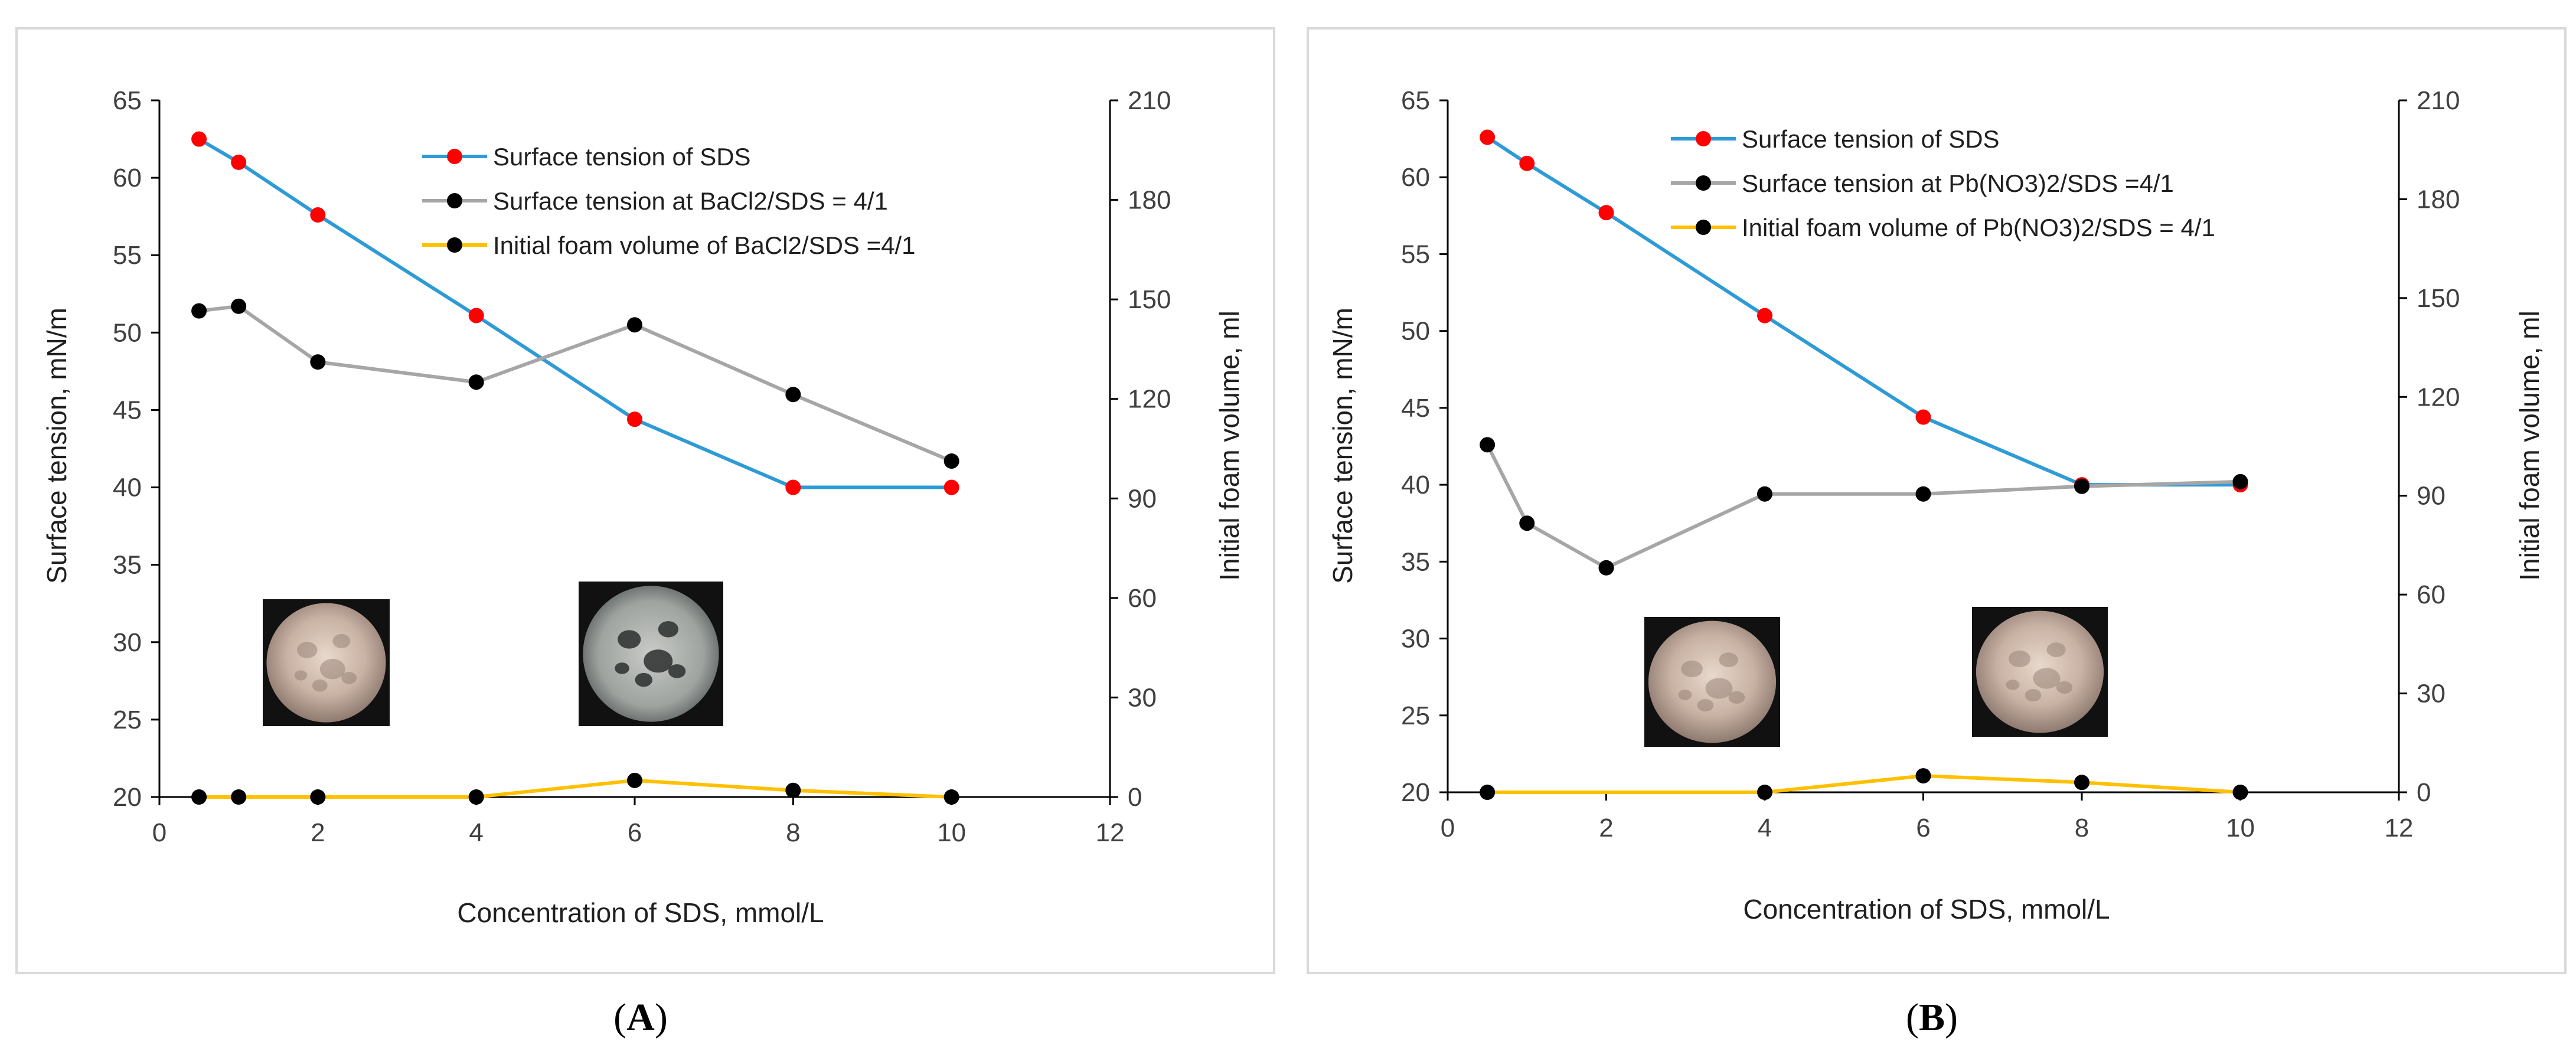 This screenshot has height=1055, width=2576. What do you see at coordinates (1958, 183) in the screenshot?
I see `legend-label: Surface tension at Pb(NO3)2/SDS =4/1` at bounding box center [1958, 183].